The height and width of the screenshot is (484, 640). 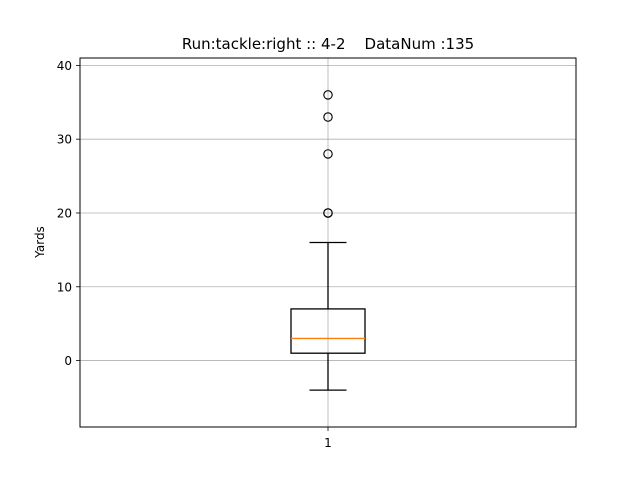 What do you see at coordinates (68, 361) in the screenshot?
I see `y-tick-label: 0` at bounding box center [68, 361].